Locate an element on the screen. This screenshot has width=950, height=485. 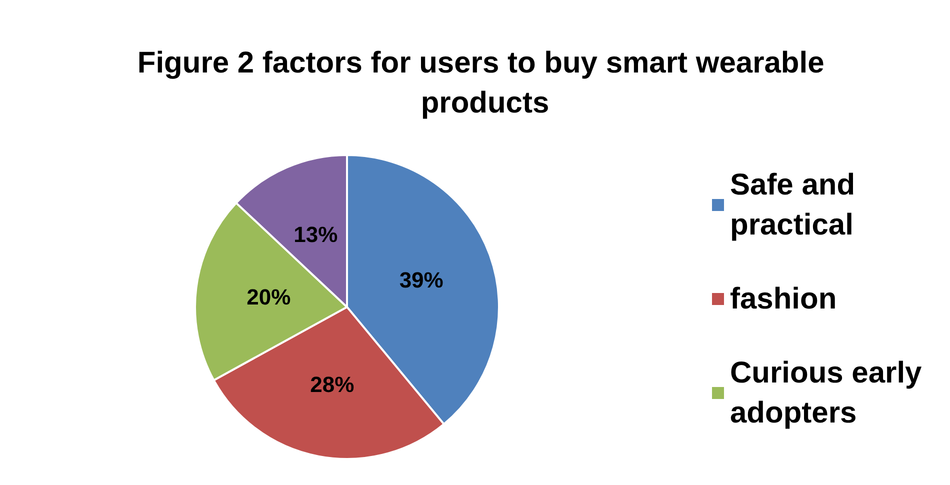
legend-label: Curious early adopters is located at coordinates (830, 393).